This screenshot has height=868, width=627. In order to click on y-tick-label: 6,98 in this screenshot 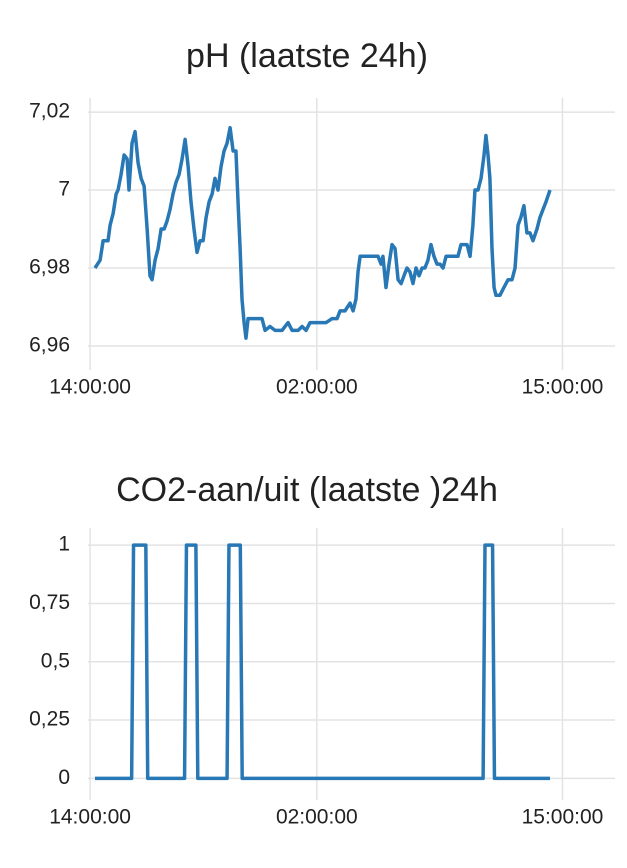, I will do `click(49, 267)`.